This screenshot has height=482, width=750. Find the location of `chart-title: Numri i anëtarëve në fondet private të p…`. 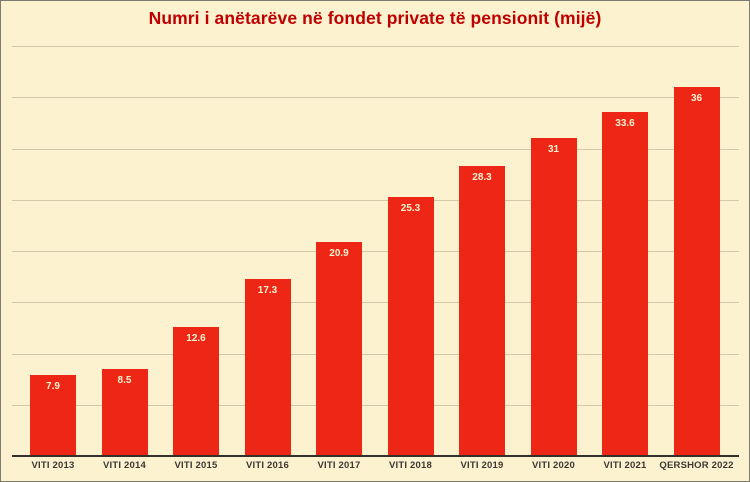

chart-title: Numri i anëtarëve në fondet private të p… is located at coordinates (375, 18).